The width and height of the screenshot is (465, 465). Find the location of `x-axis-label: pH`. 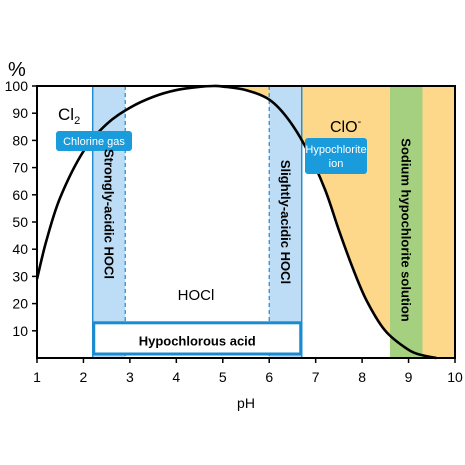

x-axis-label: pH is located at coordinates (246, 403).